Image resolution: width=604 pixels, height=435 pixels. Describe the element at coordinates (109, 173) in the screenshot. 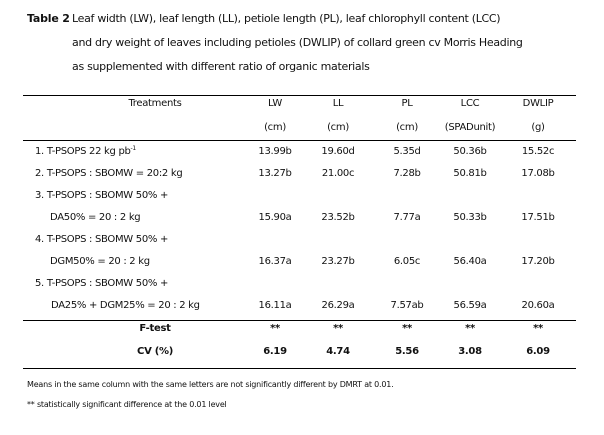

I see `treatment-label: 2. T-PSOPS : SBOMW = 20:2 kg` at that location.